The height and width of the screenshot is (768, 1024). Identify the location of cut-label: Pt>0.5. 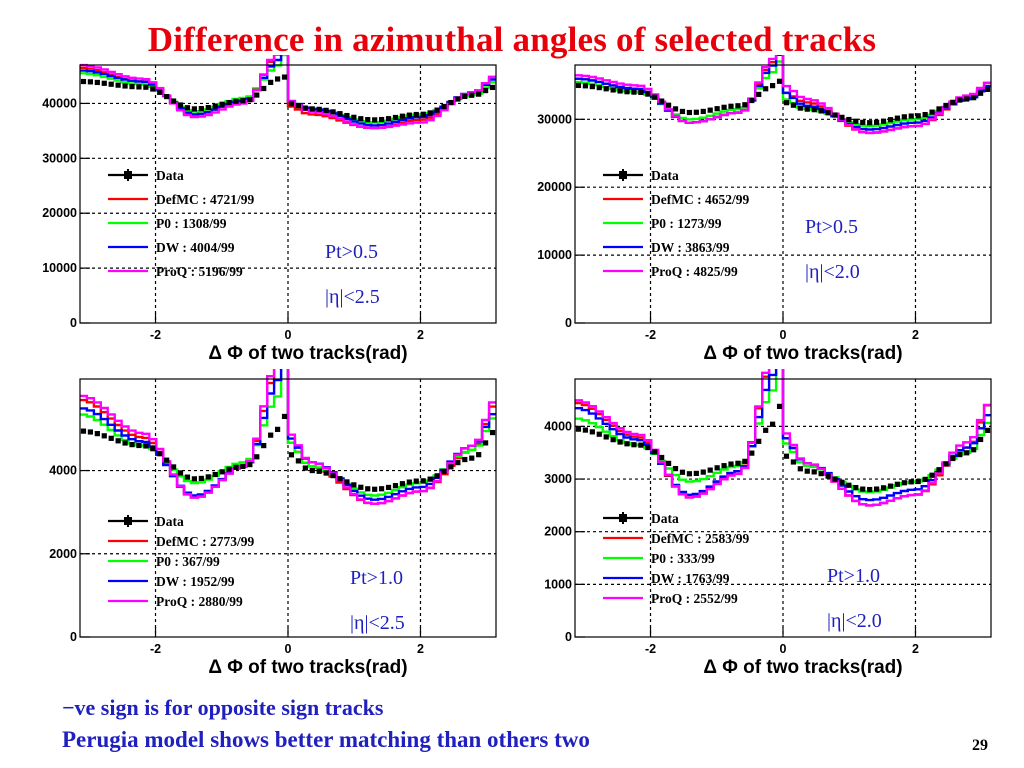
(831, 227).